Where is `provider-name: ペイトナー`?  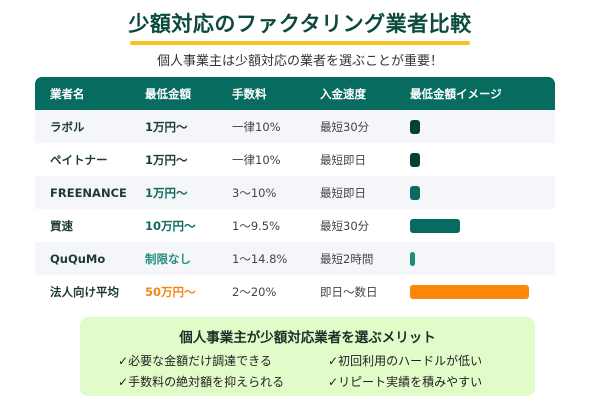 provider-name: ペイトナー is located at coordinates (79, 159).